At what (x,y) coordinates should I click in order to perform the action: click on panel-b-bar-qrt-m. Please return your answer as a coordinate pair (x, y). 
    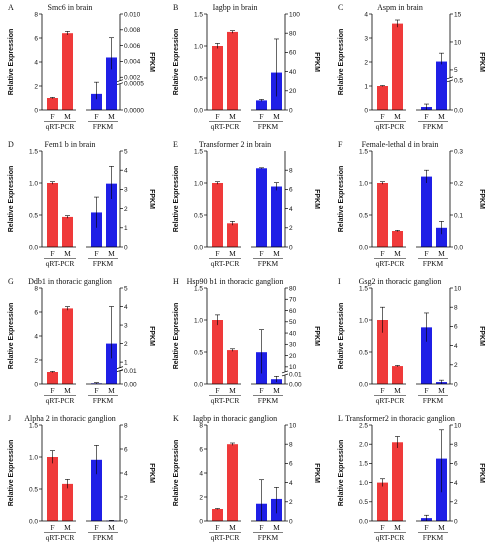
    Looking at the image, I should click on (232, 71).